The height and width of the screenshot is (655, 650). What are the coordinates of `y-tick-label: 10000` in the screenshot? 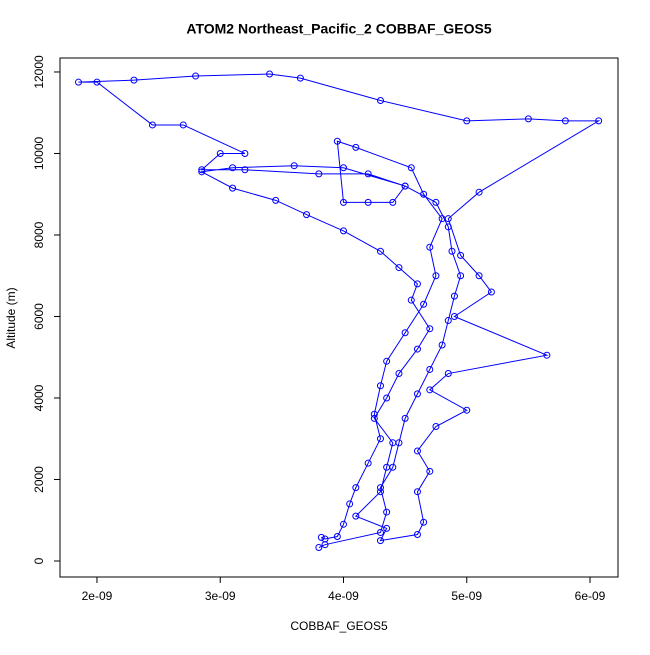 It's located at (39, 153).